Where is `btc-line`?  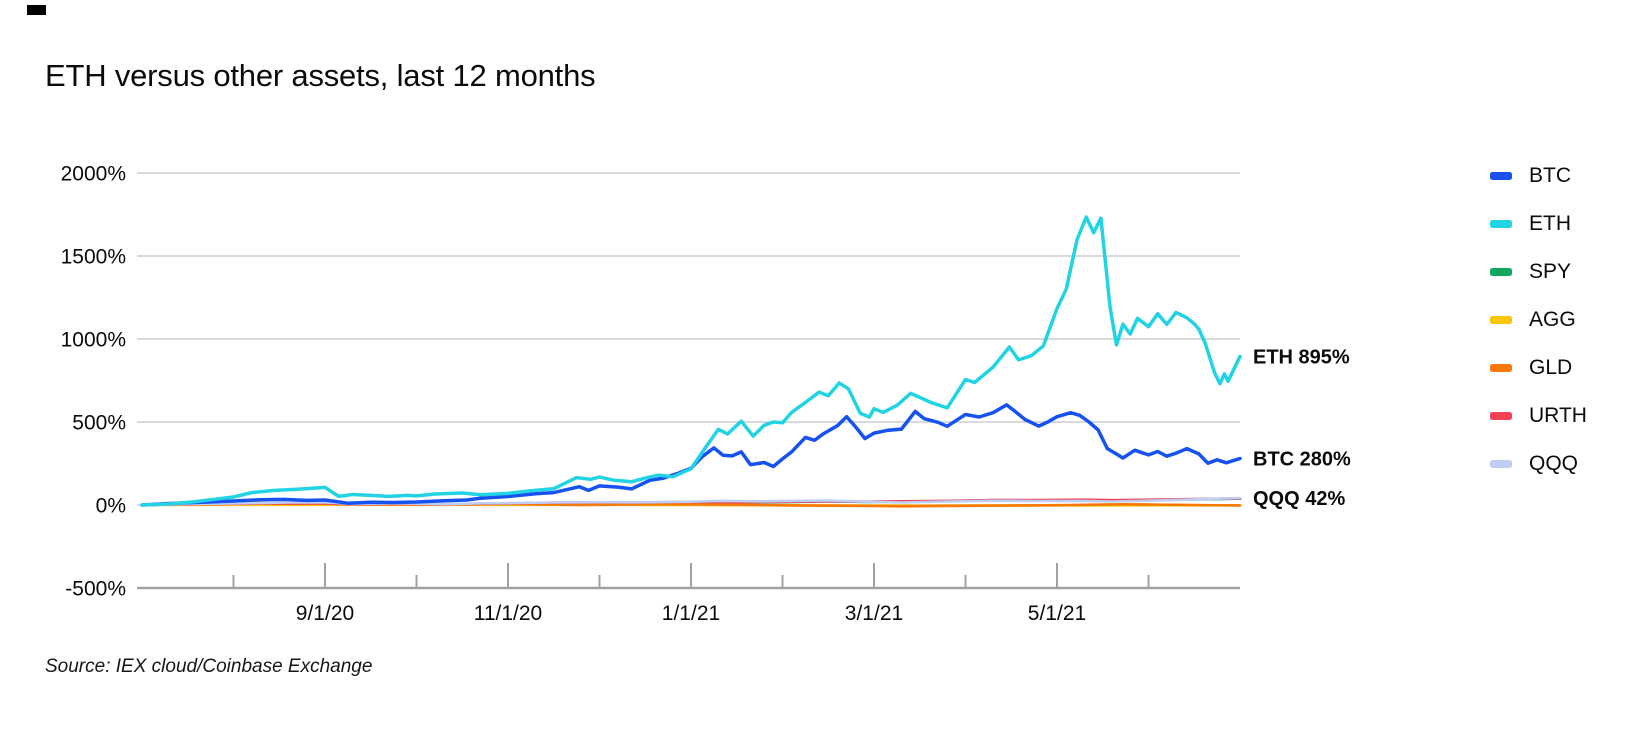
btc-line is located at coordinates (691, 455).